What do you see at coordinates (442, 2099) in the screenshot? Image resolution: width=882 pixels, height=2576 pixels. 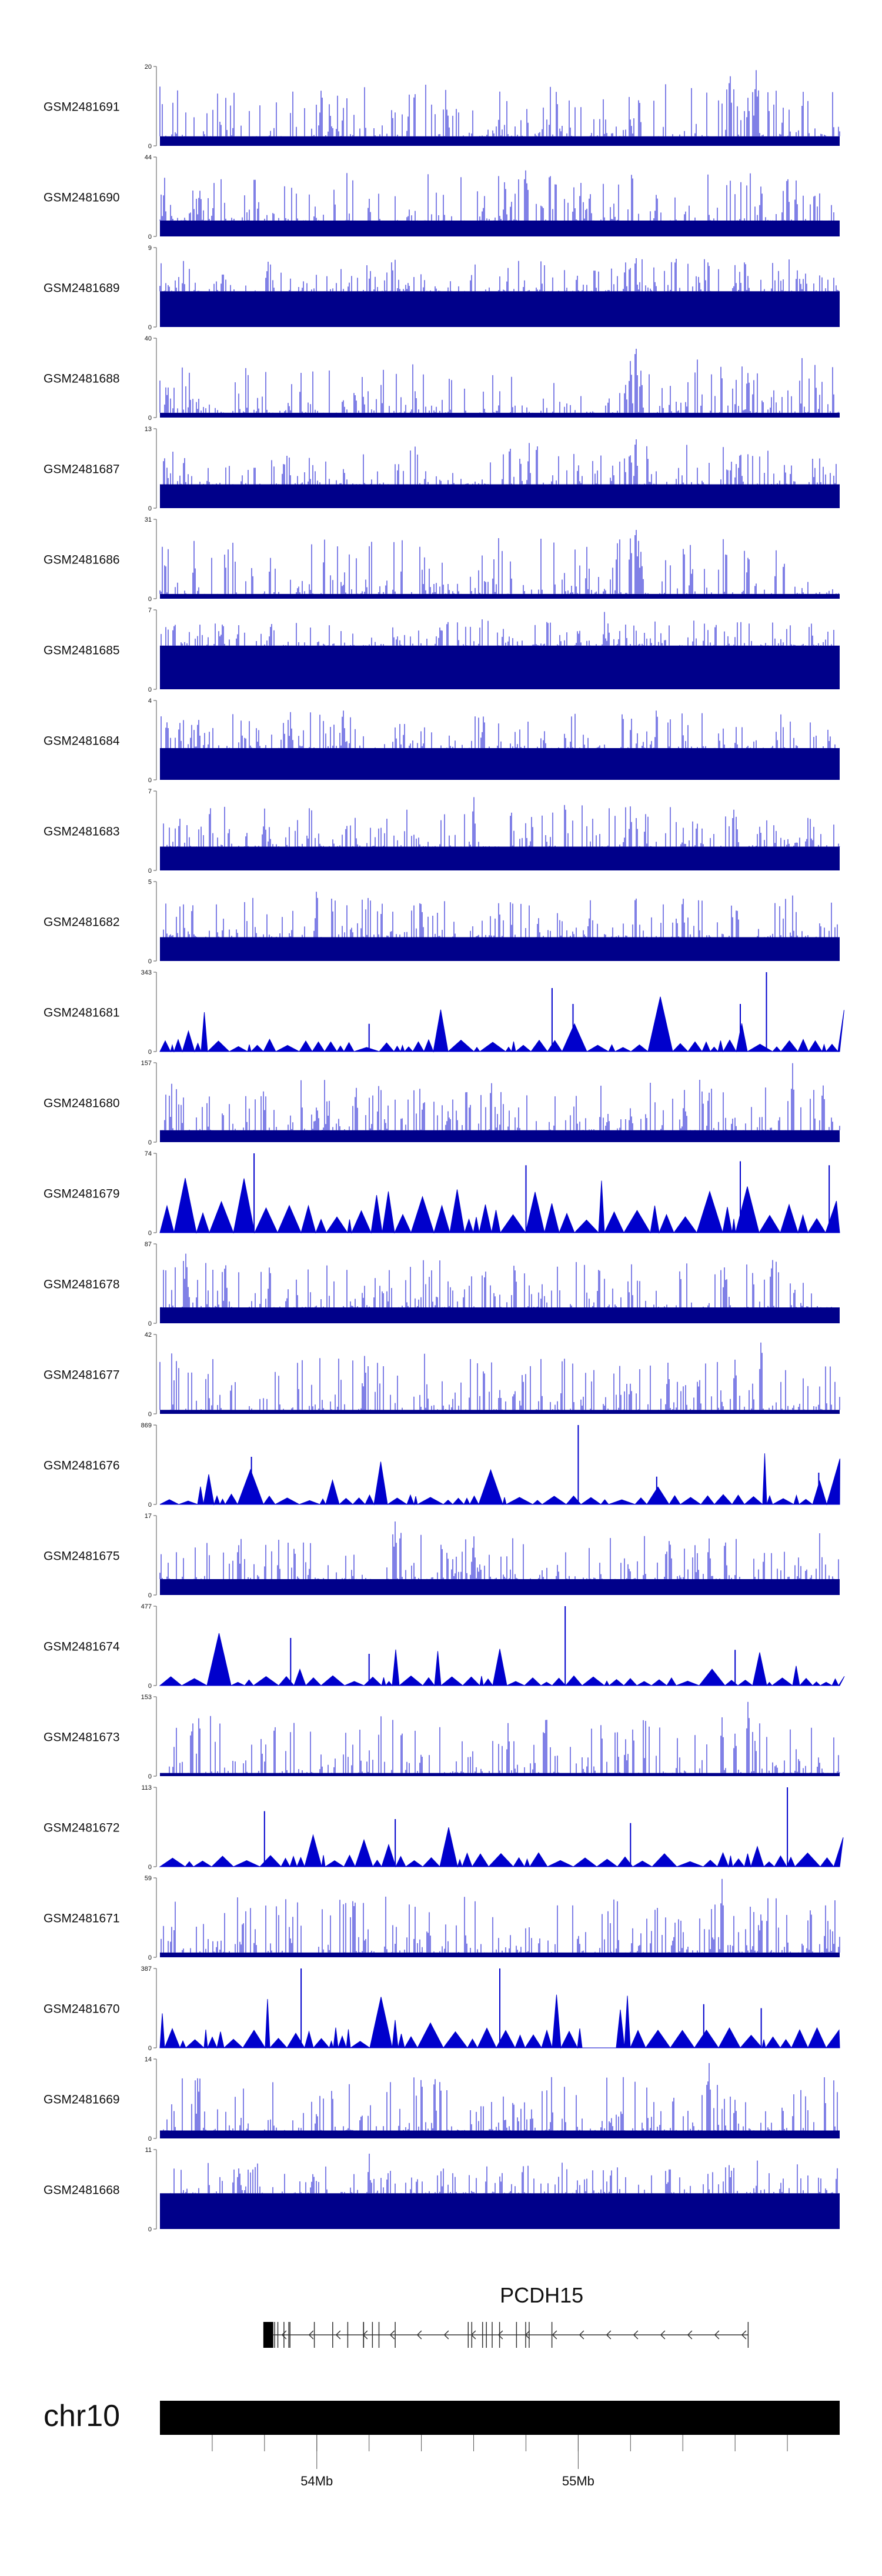 I see `track-GSM2481669: GSM2481669 14 0` at bounding box center [442, 2099].